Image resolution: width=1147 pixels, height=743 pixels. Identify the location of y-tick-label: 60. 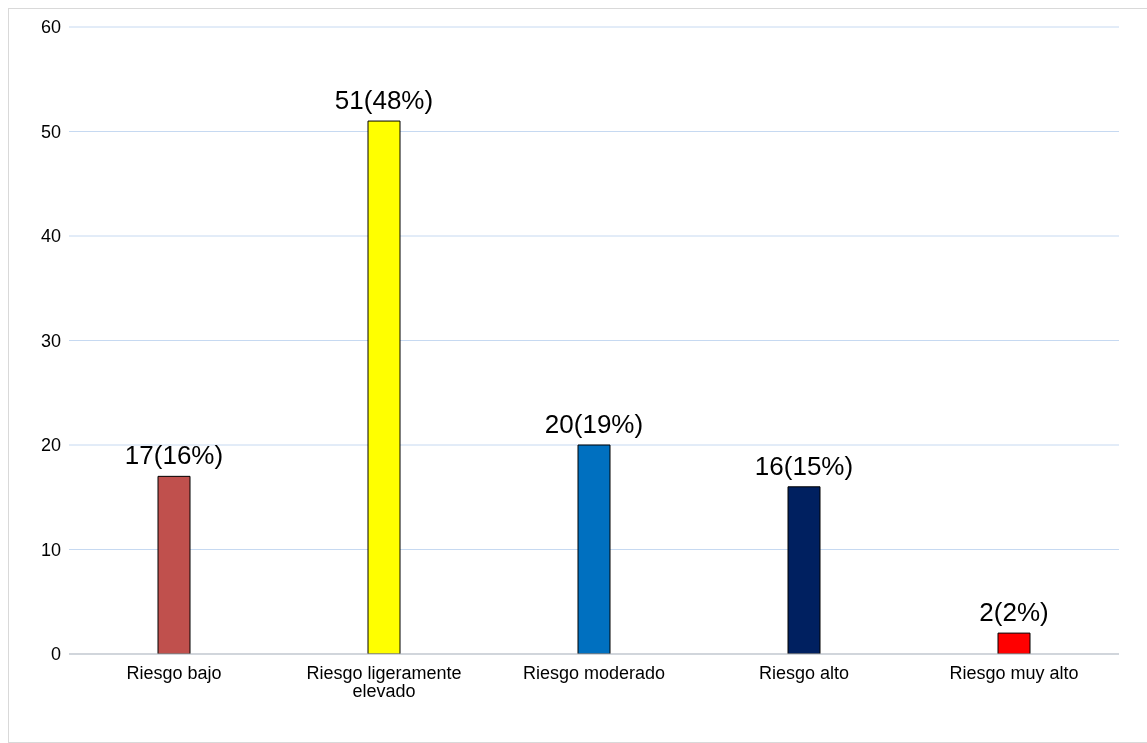
(50, 27).